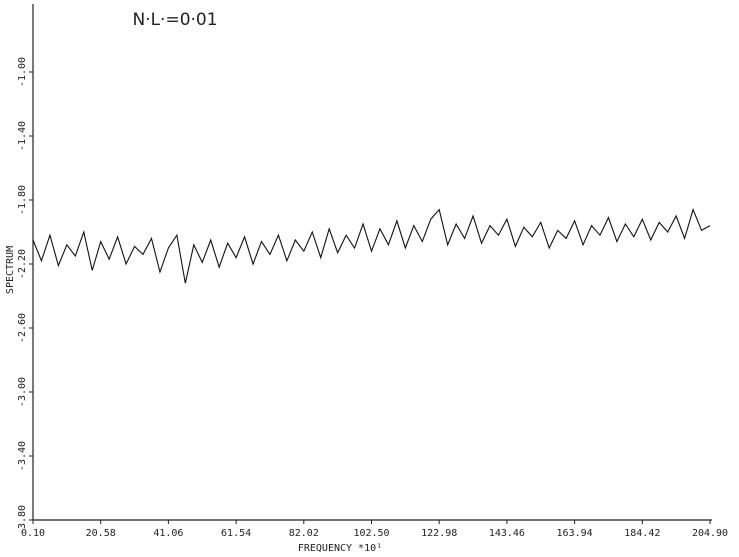 This screenshot has height=557, width=739. What do you see at coordinates (236, 533) in the screenshot?
I see `x-tick-label: 61.54` at bounding box center [236, 533].